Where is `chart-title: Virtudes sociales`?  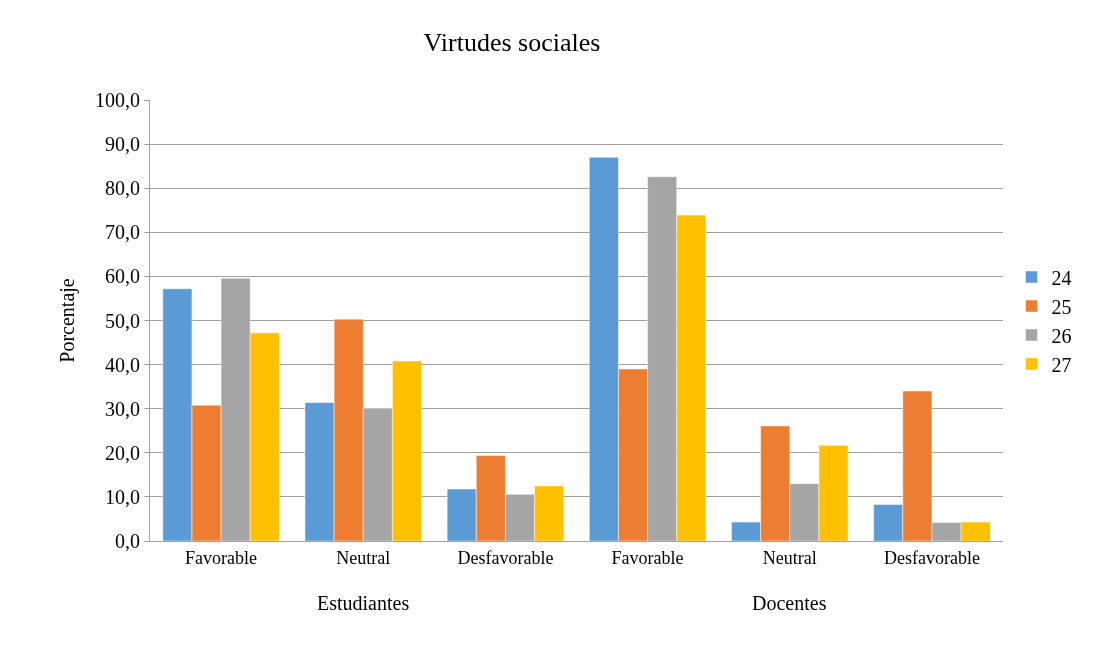
chart-title: Virtudes sociales is located at coordinates (512, 42).